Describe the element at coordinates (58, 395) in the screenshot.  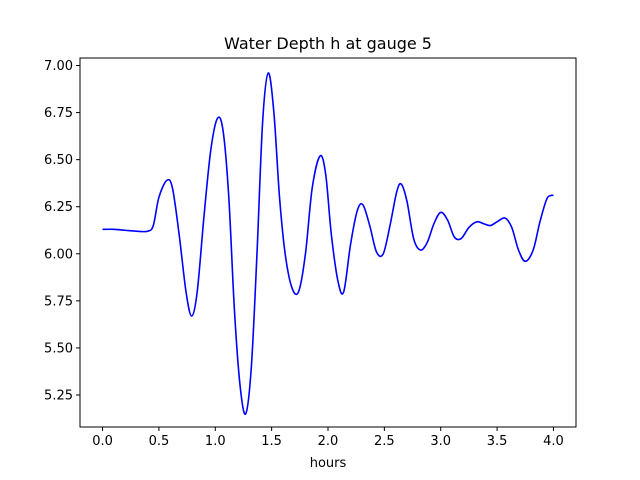
I see `y-tick-label: 5.25` at that location.